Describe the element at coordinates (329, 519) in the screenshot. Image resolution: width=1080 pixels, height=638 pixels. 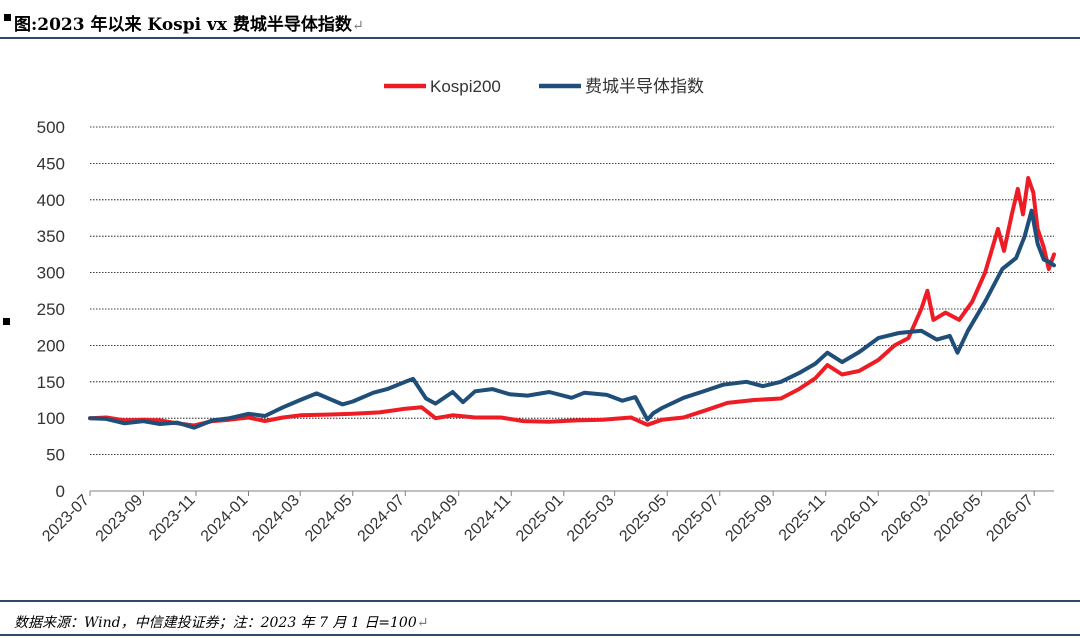
I see `x-tick-label: 2024-05` at that location.